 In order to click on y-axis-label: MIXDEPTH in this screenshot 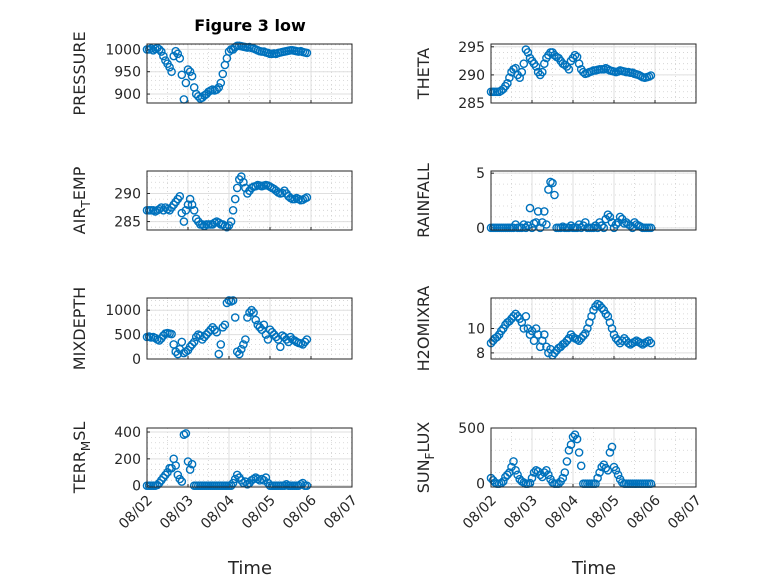, I will do `click(79, 328)`.